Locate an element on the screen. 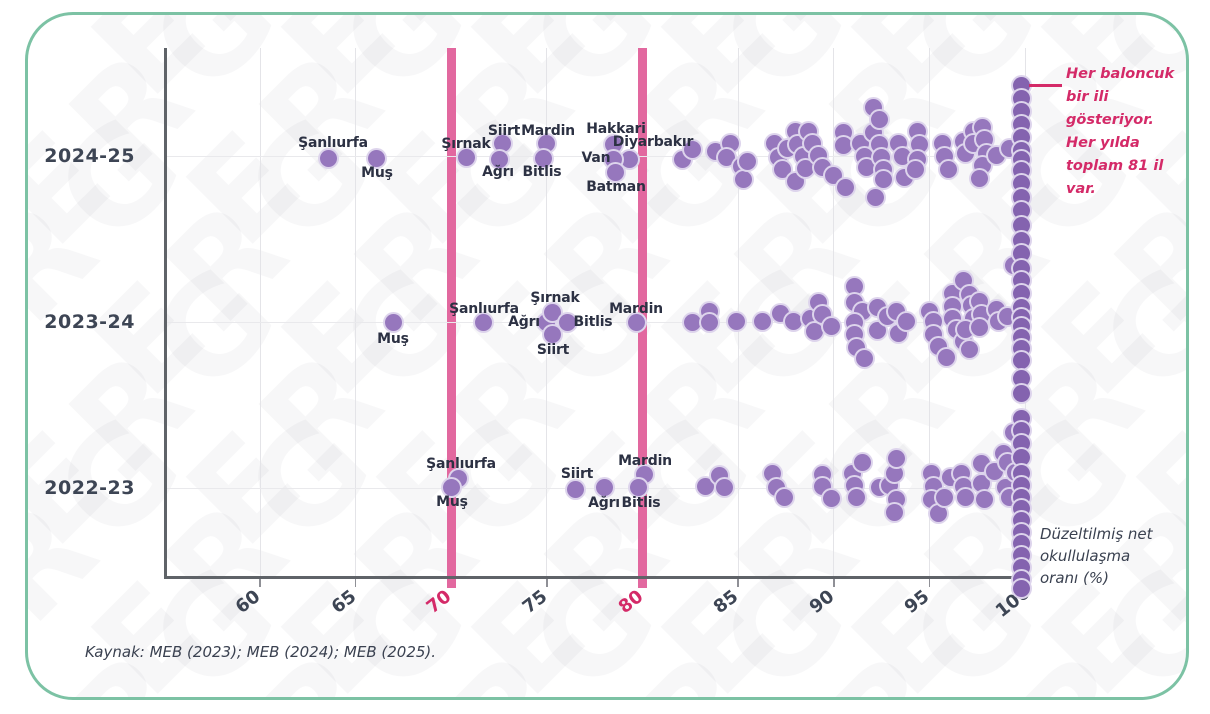 This screenshot has width=1210, height=714. x-tick-label-80: 80 is located at coordinates (630, 602).